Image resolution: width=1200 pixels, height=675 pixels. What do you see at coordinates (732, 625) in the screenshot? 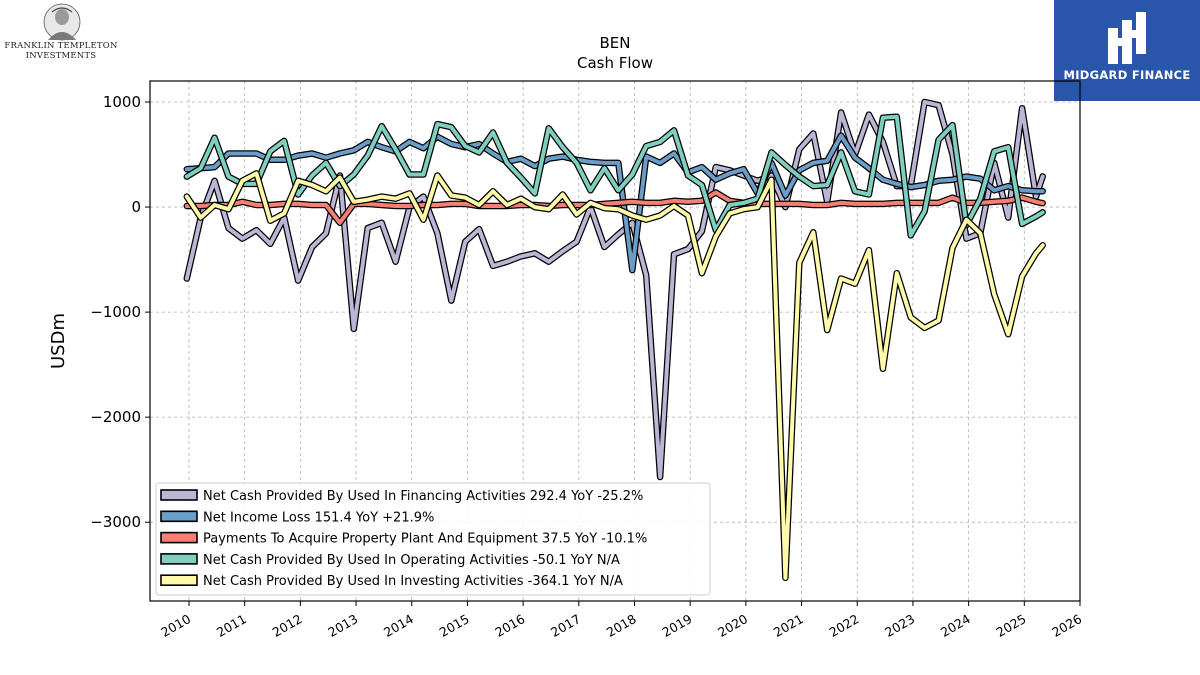
I see `x-tick-label: 2020` at bounding box center [732, 625].